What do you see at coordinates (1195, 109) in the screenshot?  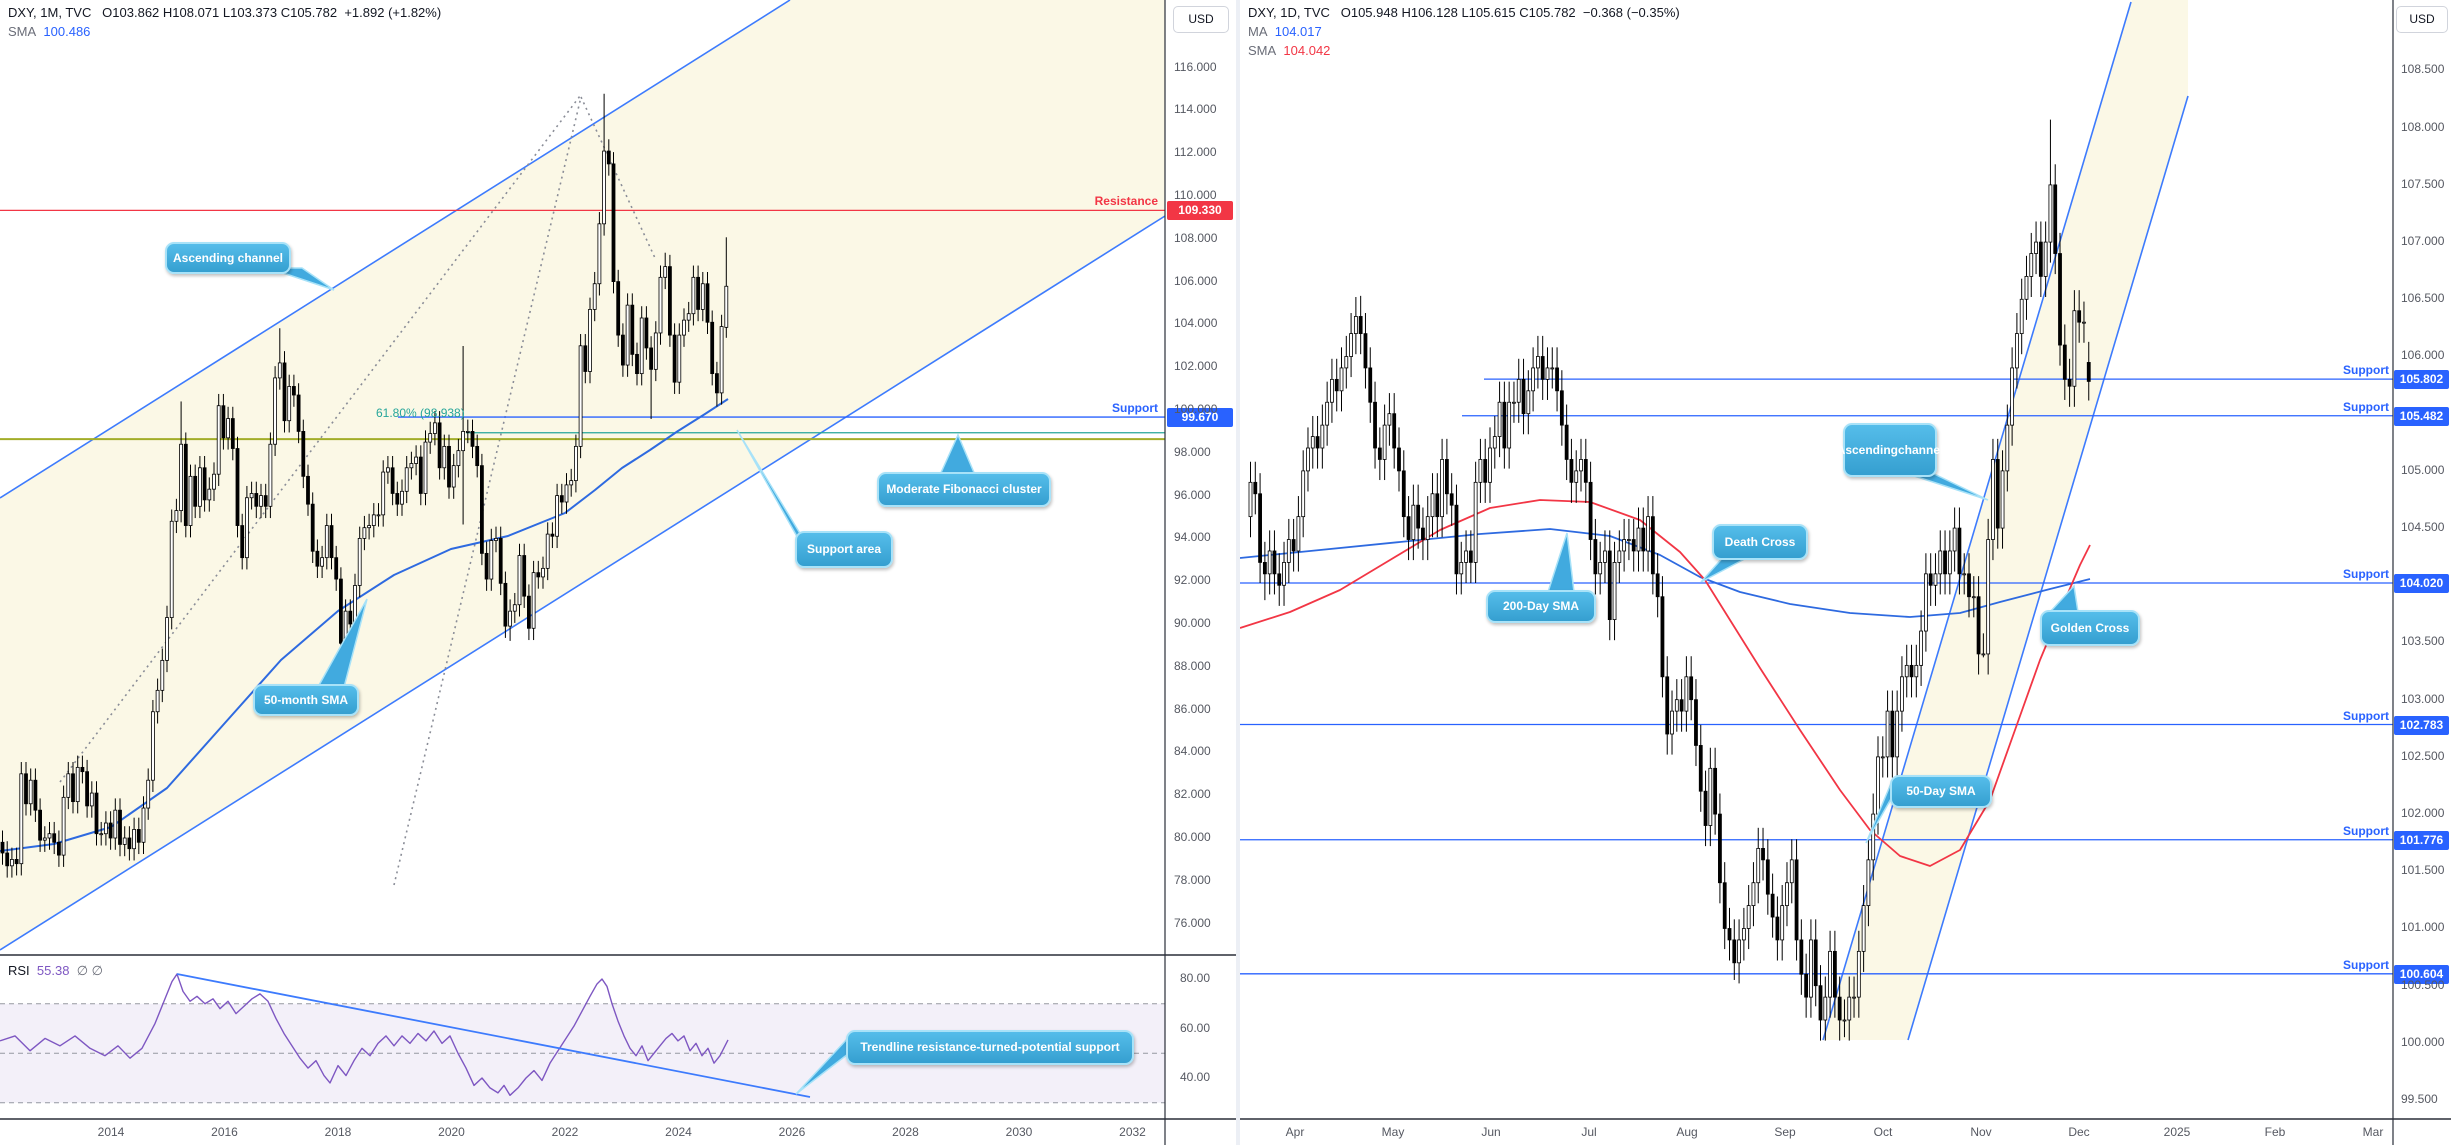 I see `price-tick: 114.000` at bounding box center [1195, 109].